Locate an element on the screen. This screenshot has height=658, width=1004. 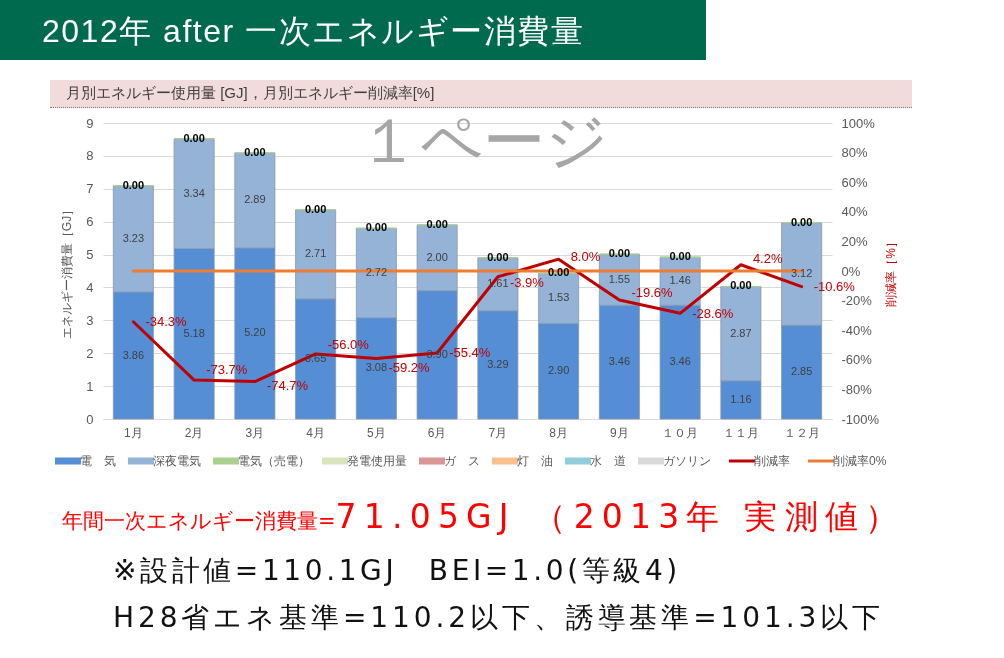
data-label: 1.46 is located at coordinates (680, 280).